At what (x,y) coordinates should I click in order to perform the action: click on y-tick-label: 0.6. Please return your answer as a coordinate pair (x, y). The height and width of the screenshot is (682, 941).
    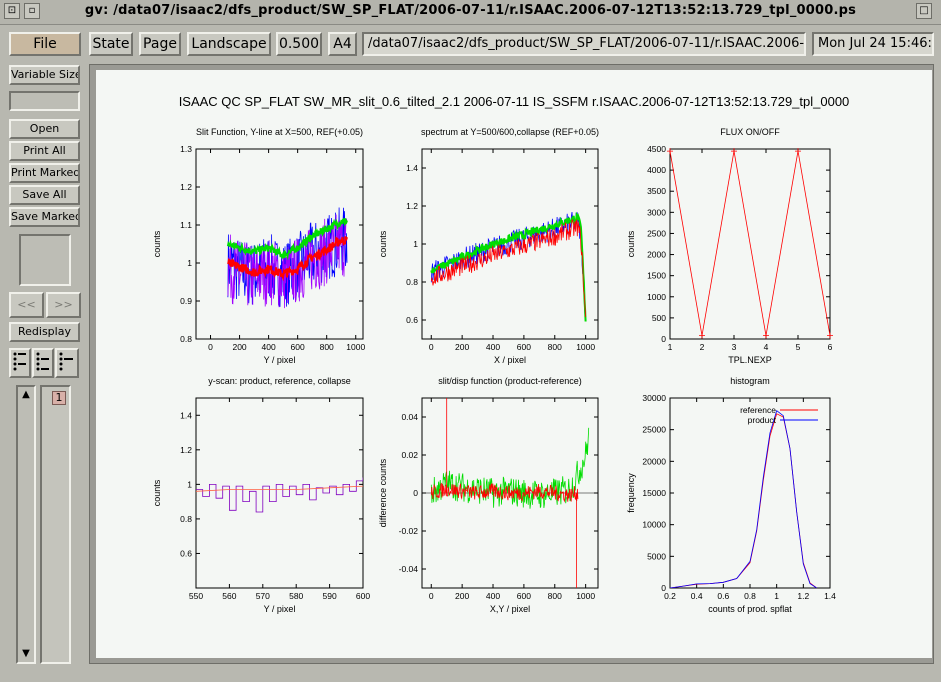
    Looking at the image, I should click on (186, 553).